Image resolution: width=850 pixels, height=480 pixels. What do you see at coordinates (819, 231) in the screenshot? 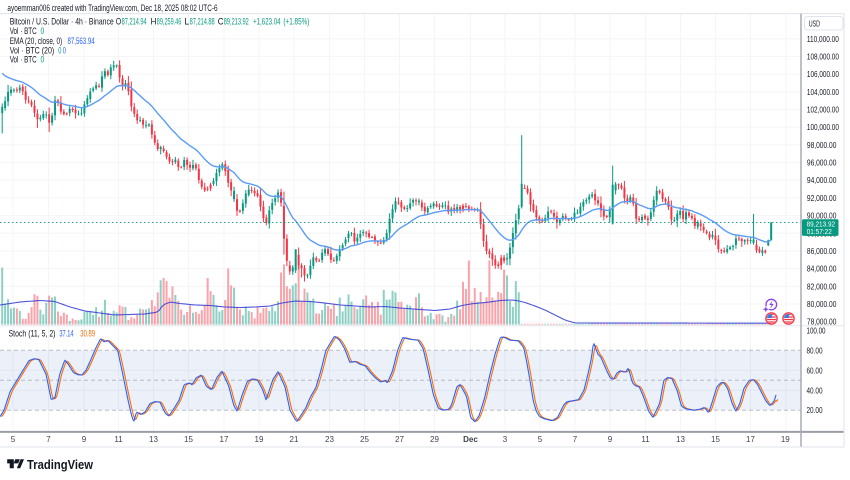
I see `svg-text: 01:57:22` at bounding box center [819, 231].